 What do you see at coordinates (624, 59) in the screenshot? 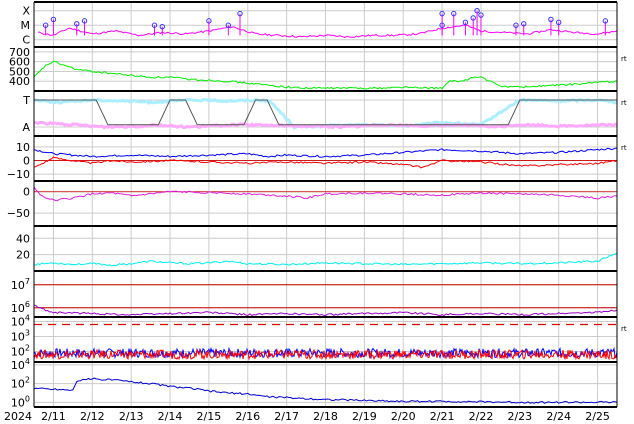
I see `right-label-wind-speed: rt` at bounding box center [624, 59].